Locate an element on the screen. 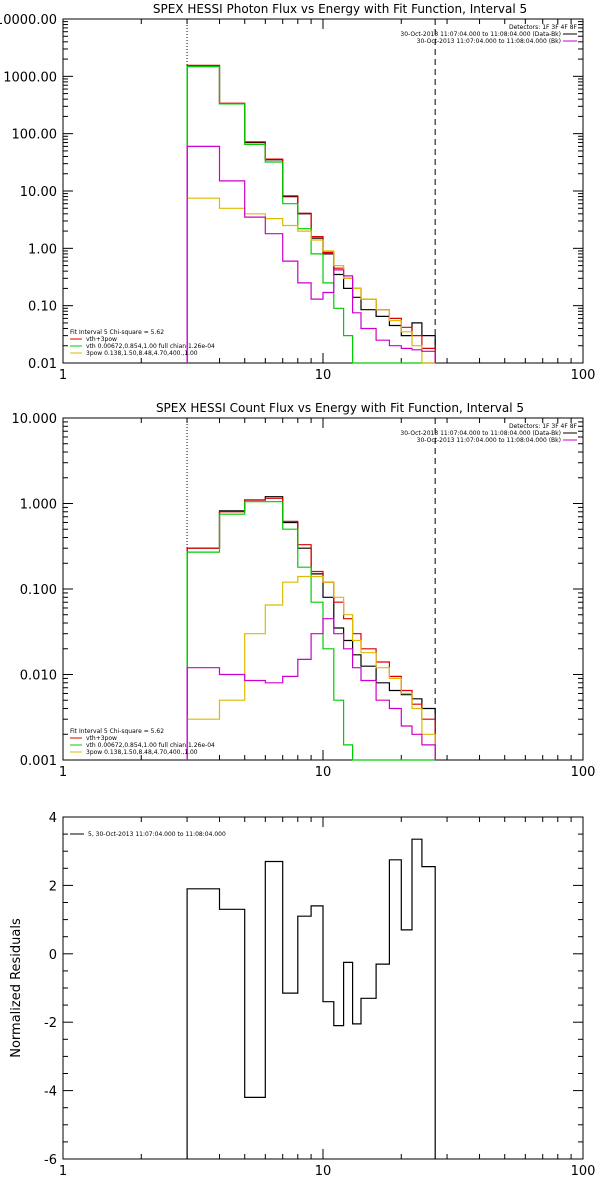 The image size is (600, 1200). panel3-y-axis-label: Normalized Residuals is located at coordinates (16, 988).